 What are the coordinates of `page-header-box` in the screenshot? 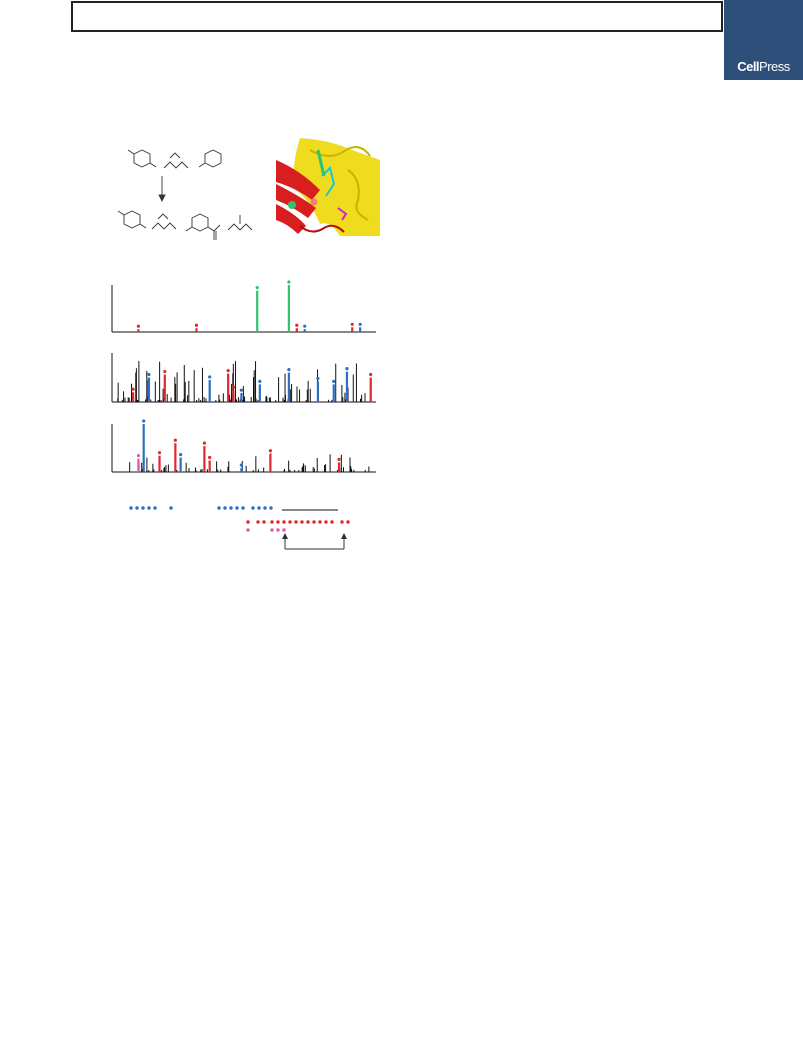 It's located at (397, 16).